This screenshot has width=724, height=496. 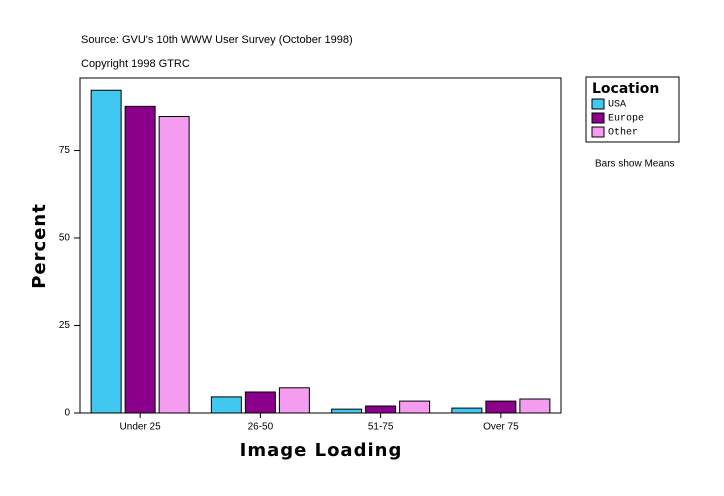 I want to click on chart-subtitle: Copyright 1998 GTRC, so click(x=135, y=64).